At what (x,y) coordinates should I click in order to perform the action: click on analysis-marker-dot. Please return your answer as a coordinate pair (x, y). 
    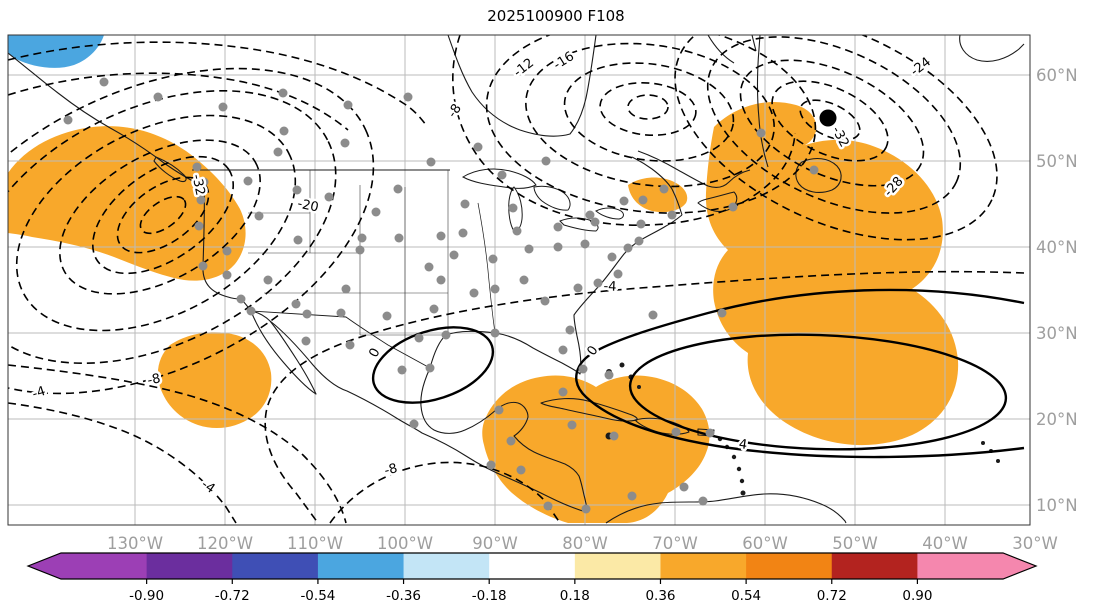
    Looking at the image, I should click on (828, 118).